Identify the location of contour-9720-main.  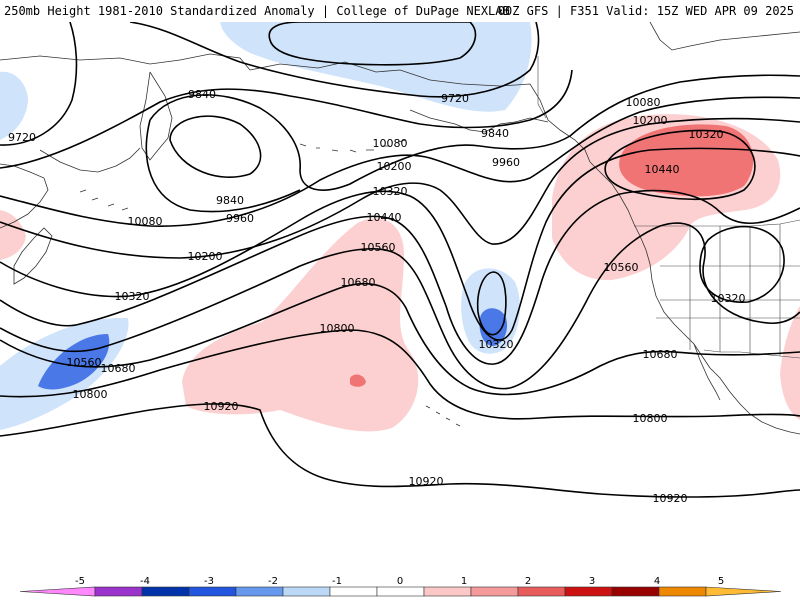
(270, 84).